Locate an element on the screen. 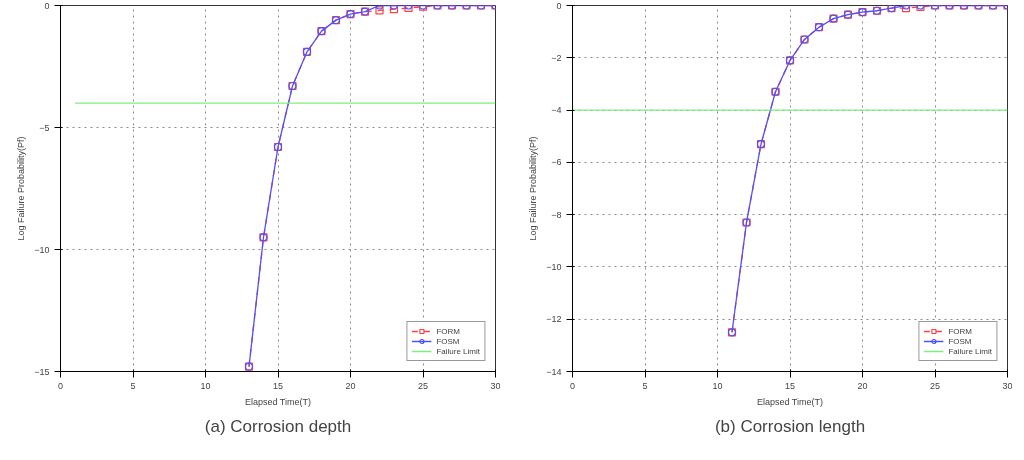 The image size is (1024, 460). y-tick-label: −14 is located at coordinates (554, 371).